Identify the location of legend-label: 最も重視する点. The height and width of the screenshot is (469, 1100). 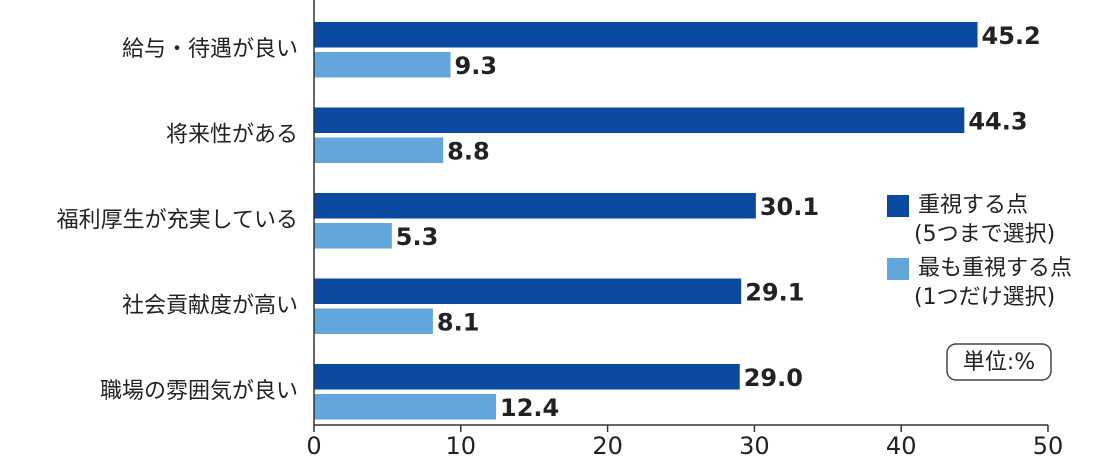
(995, 268).